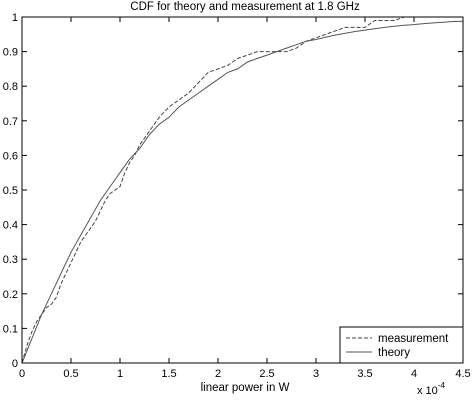 This screenshot has width=474, height=400. Describe the element at coordinates (316, 374) in the screenshot. I see `x-tick-label: 3` at that location.